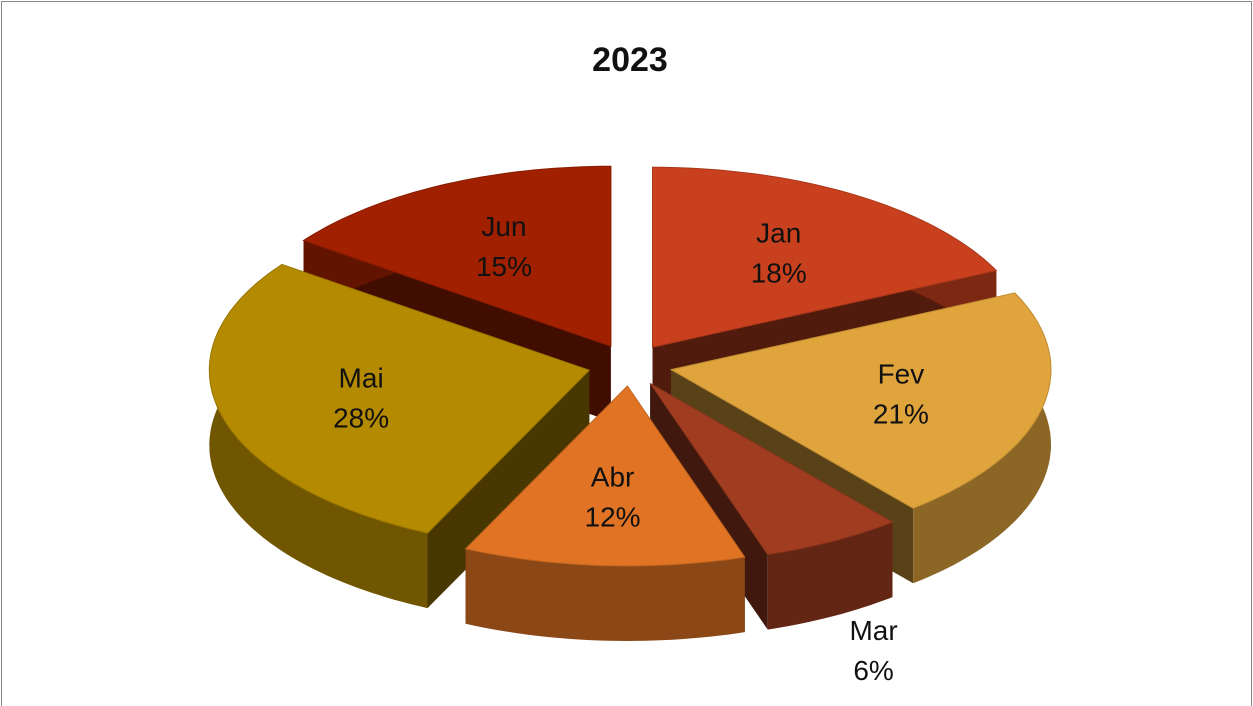  What do you see at coordinates (613, 517) in the screenshot?
I see `data-label: 12%` at bounding box center [613, 517].